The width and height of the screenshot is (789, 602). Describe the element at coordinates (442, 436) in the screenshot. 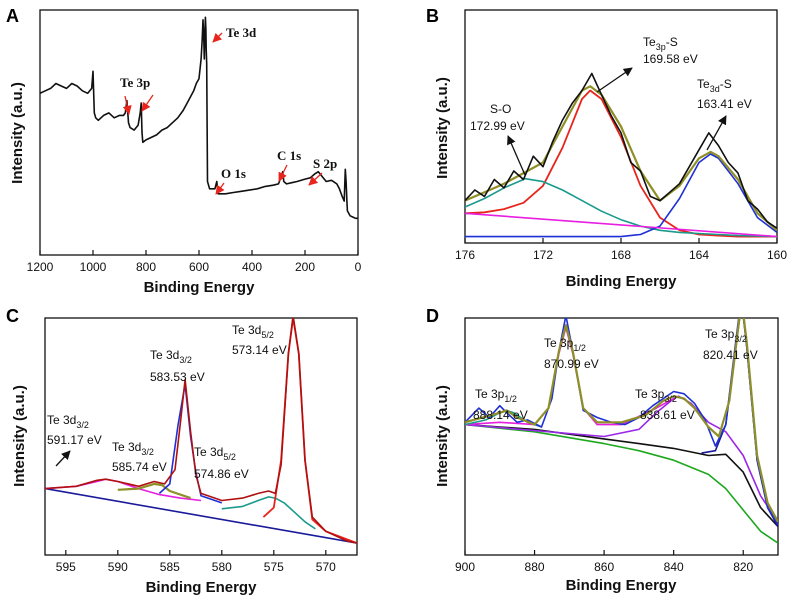

I see `ylabel-d: Intensity (a.u.)` at that location.